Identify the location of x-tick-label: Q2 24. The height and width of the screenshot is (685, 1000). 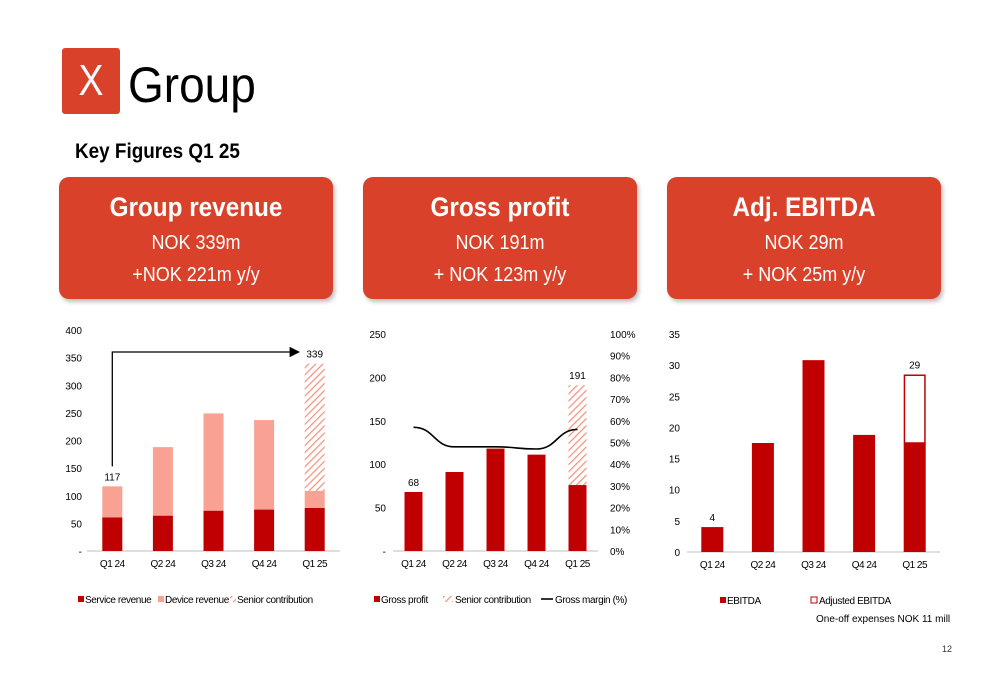
(164, 564).